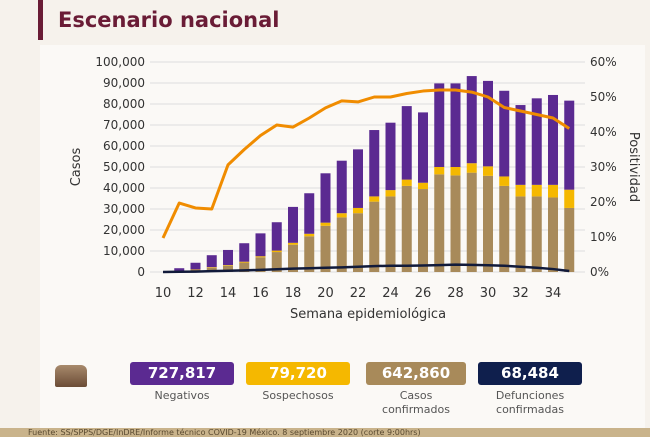 Image resolution: width=650 pixels, height=437 pixels. I want to click on y2-tick-label: 20%, so click(603, 202).